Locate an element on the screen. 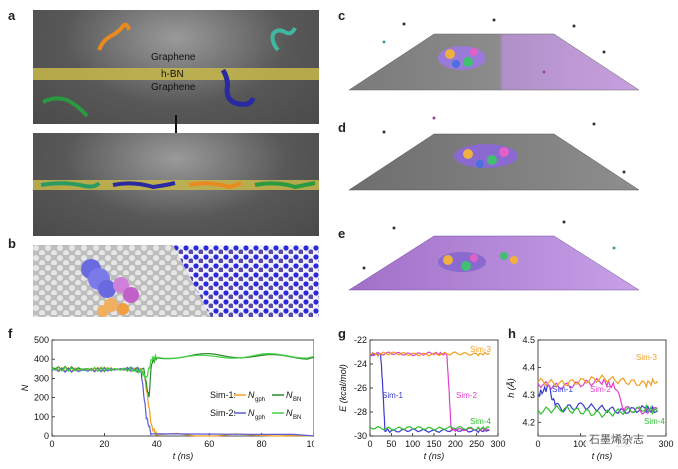 This screenshot has height=469, width=678. graphene-label-top: Graphene is located at coordinates (173, 57).